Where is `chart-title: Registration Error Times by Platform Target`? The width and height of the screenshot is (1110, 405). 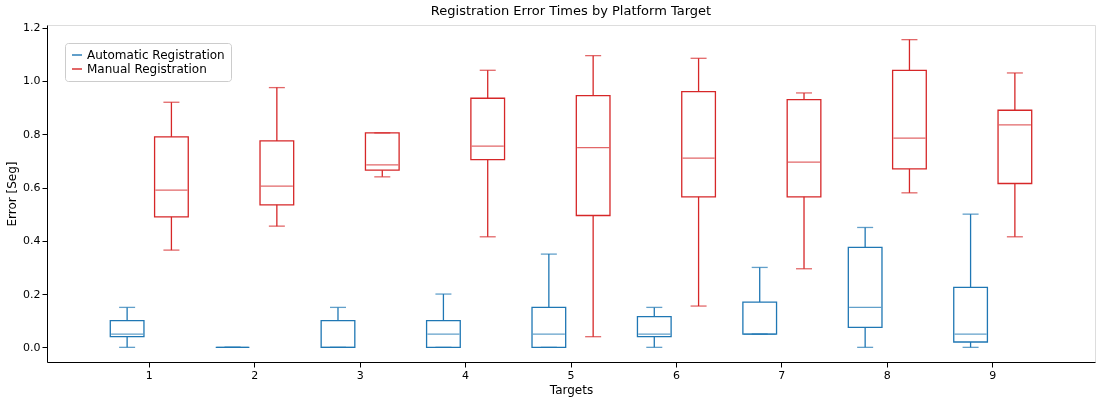 chart-title: Registration Error Times by Platform Target is located at coordinates (571, 10).